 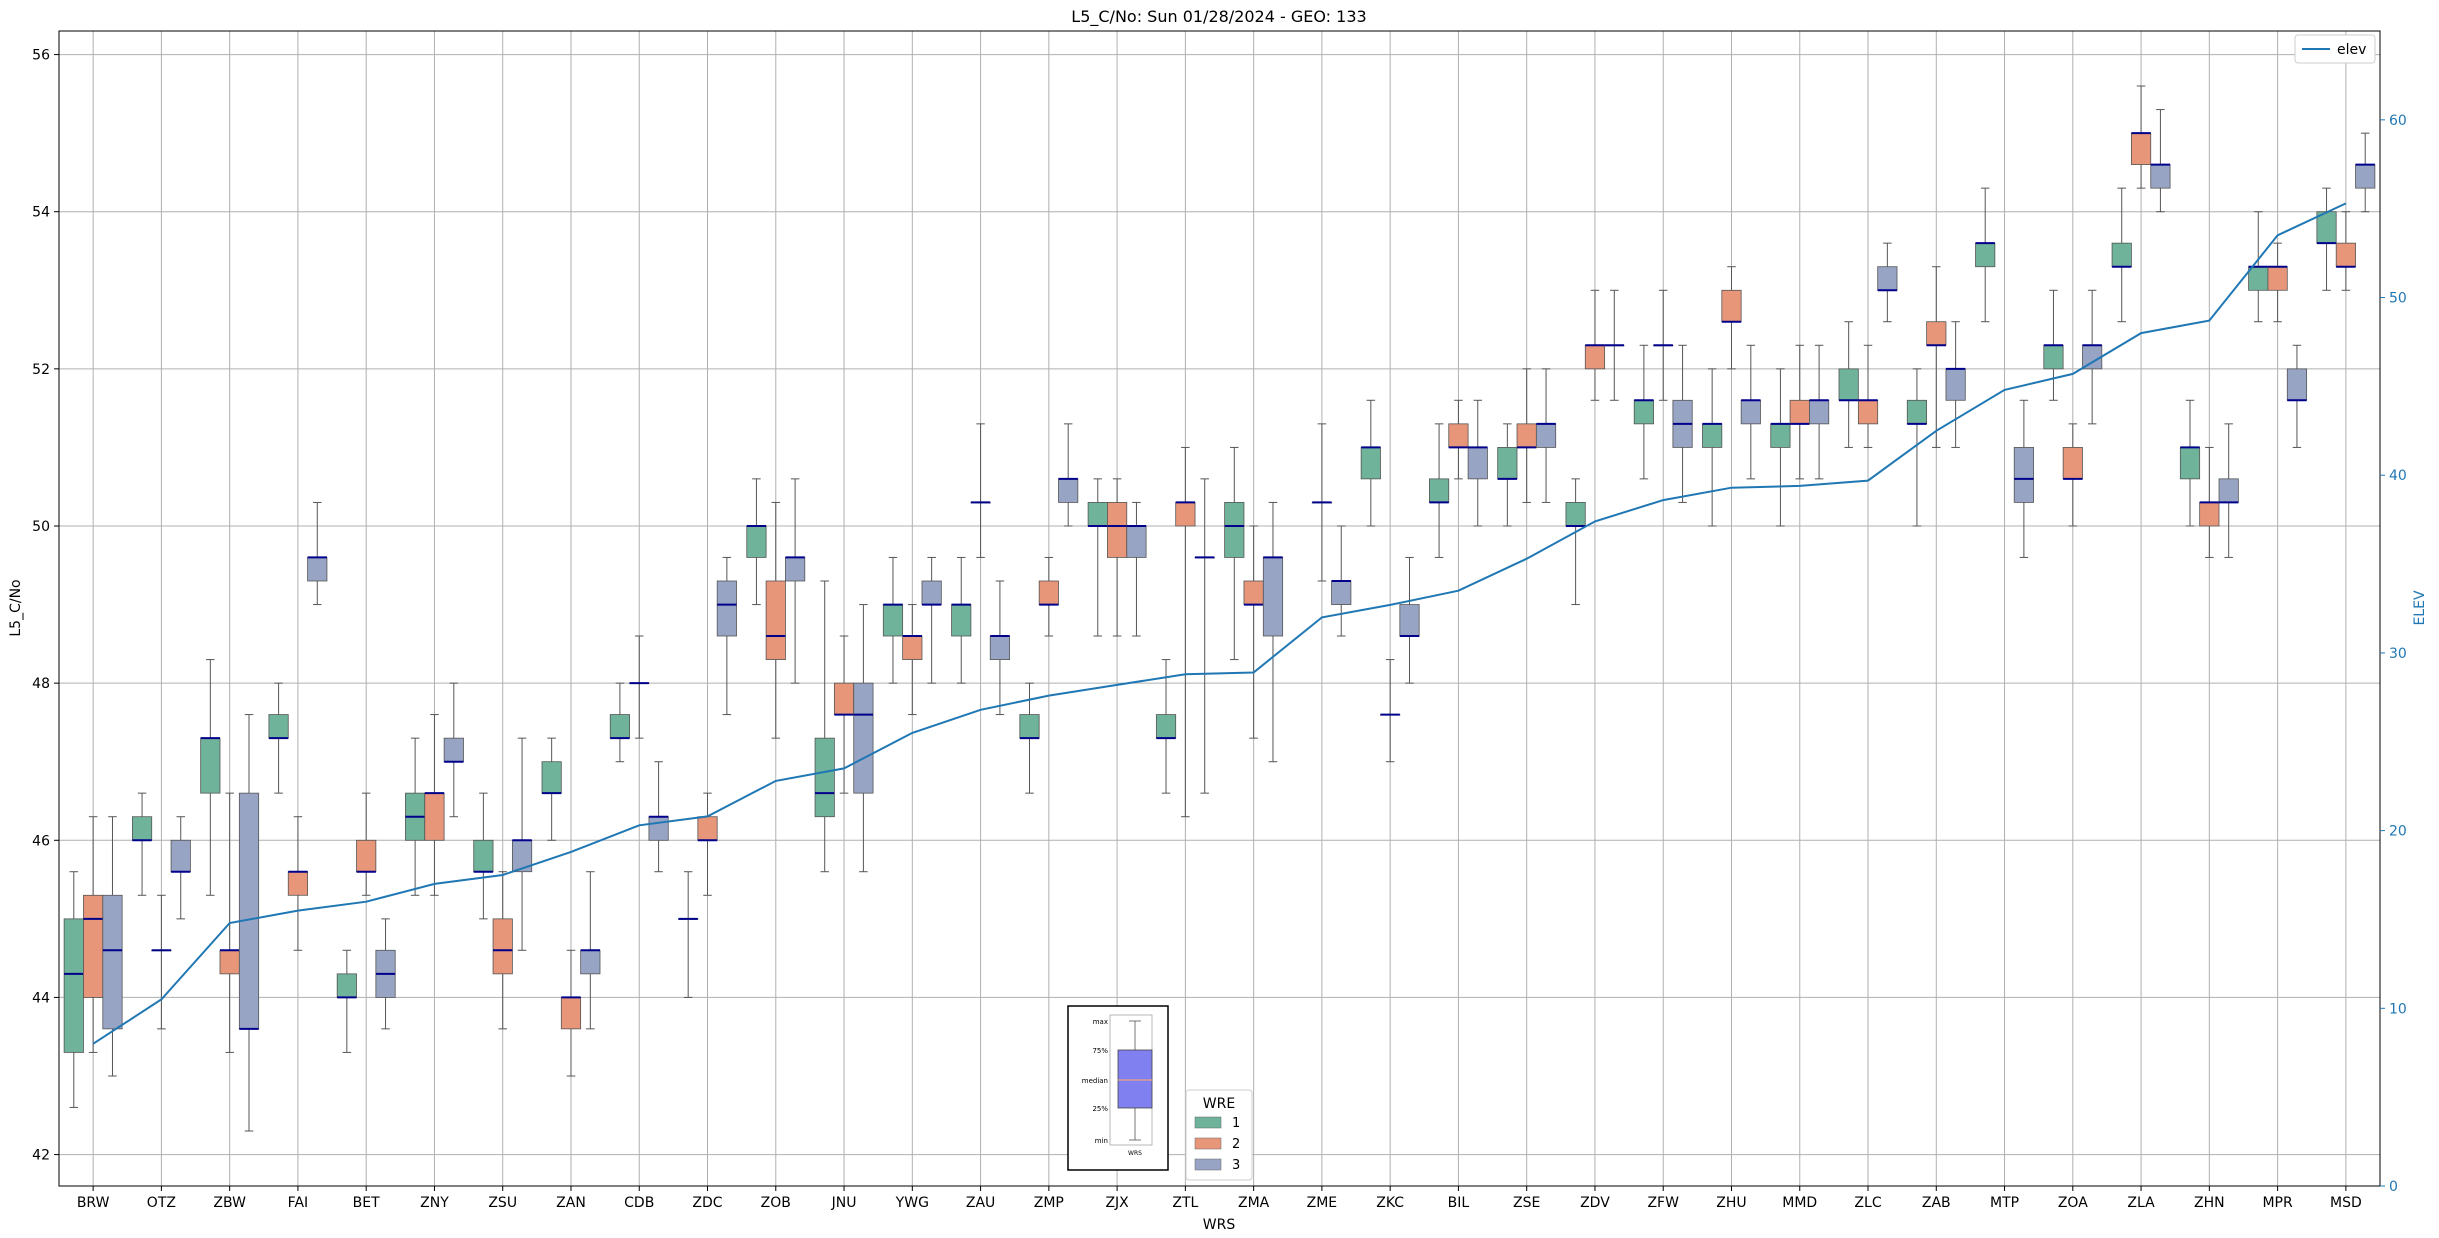 I want to click on box-plot-zlc-wre1, so click(x=1848, y=384).